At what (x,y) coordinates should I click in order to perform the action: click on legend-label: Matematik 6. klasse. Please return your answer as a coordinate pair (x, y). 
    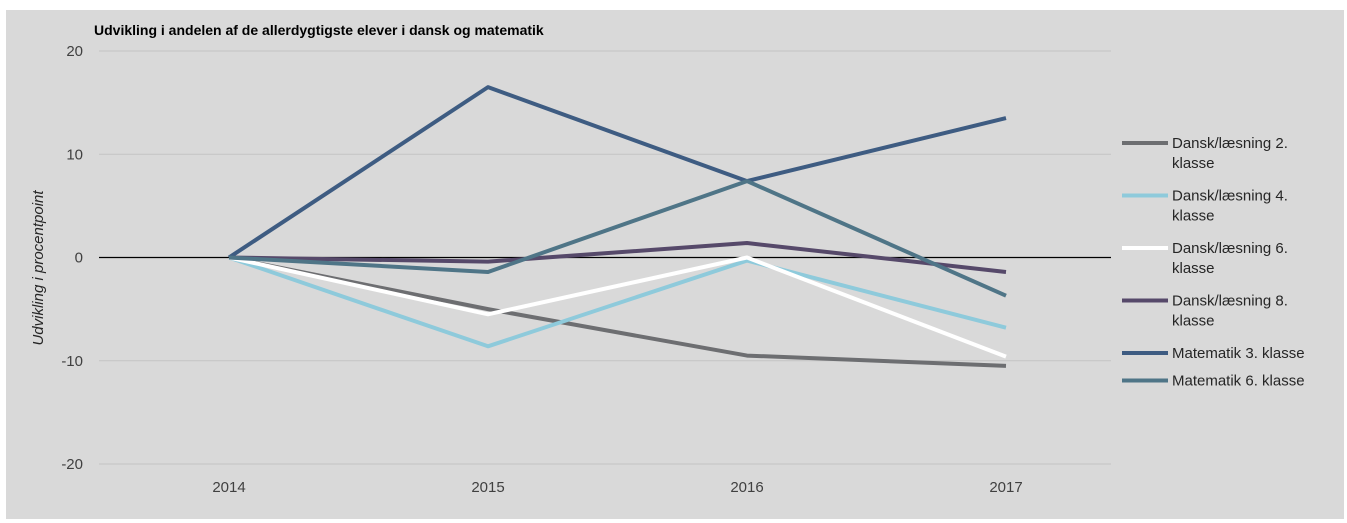
    Looking at the image, I should click on (1238, 381).